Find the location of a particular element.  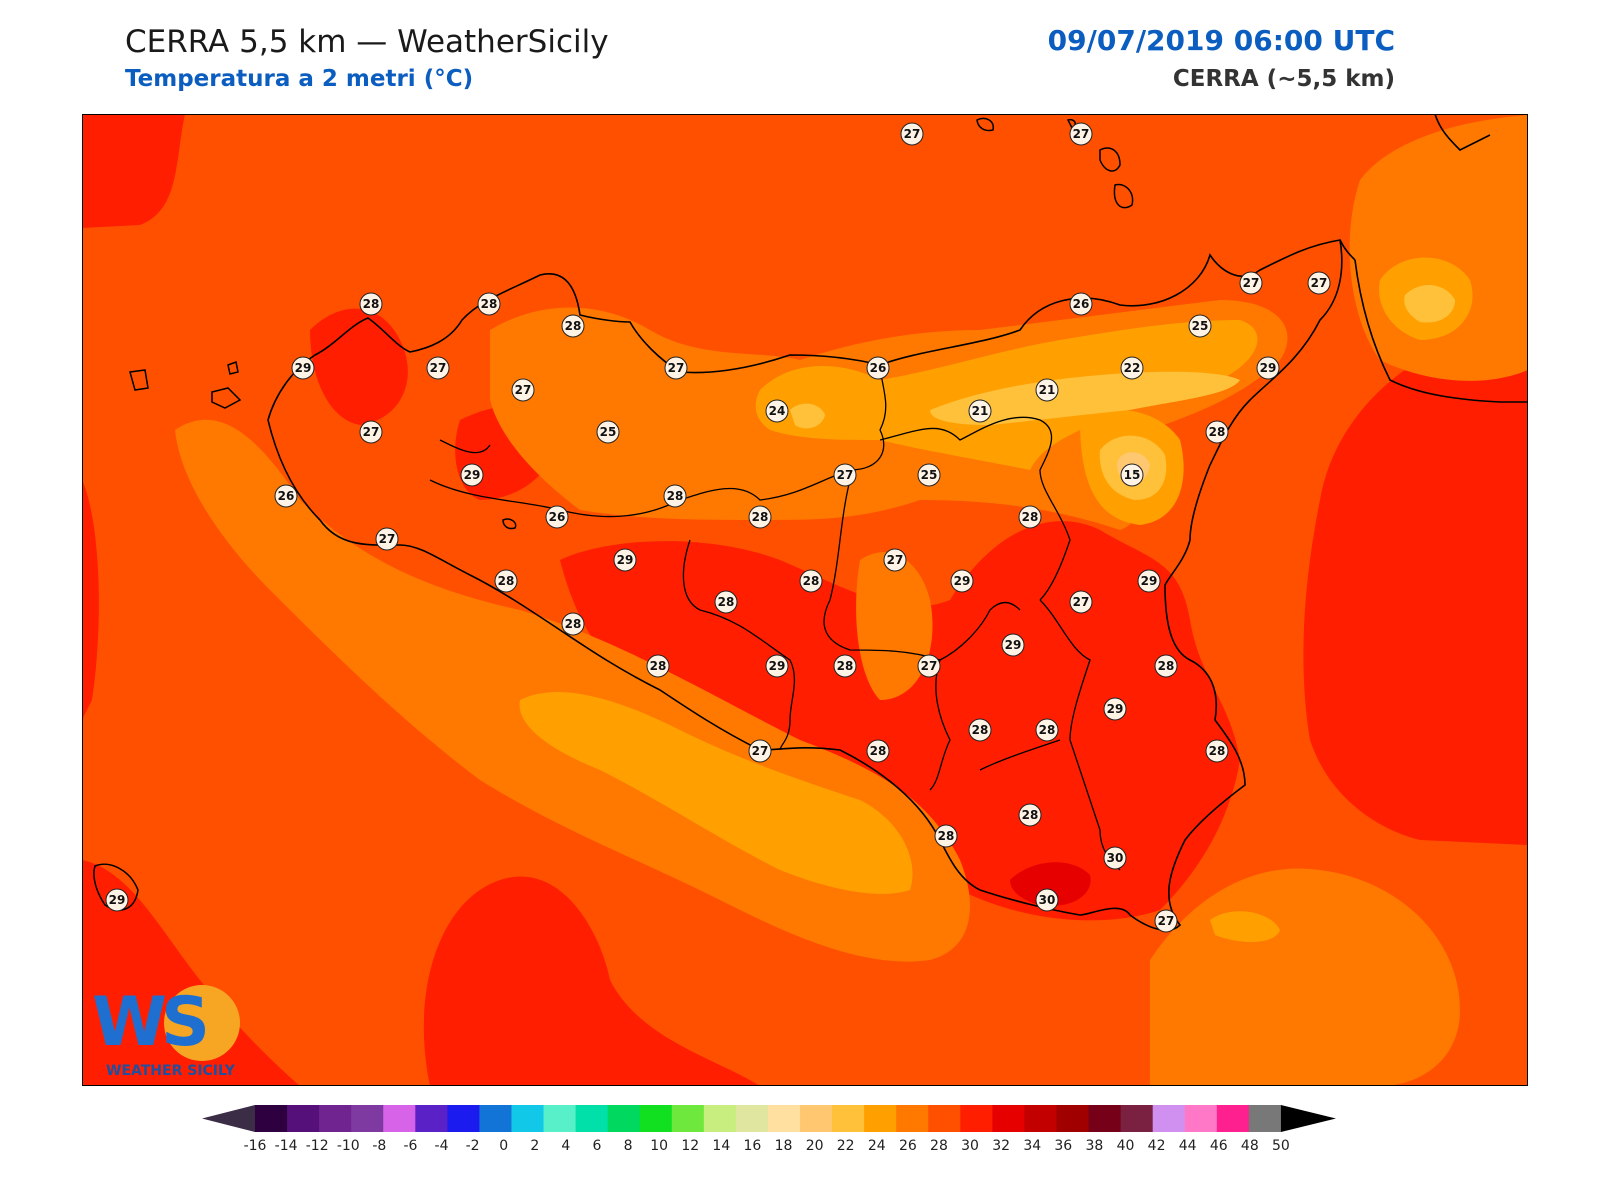

colorbar-tick-label: 42 is located at coordinates (1157, 1146).